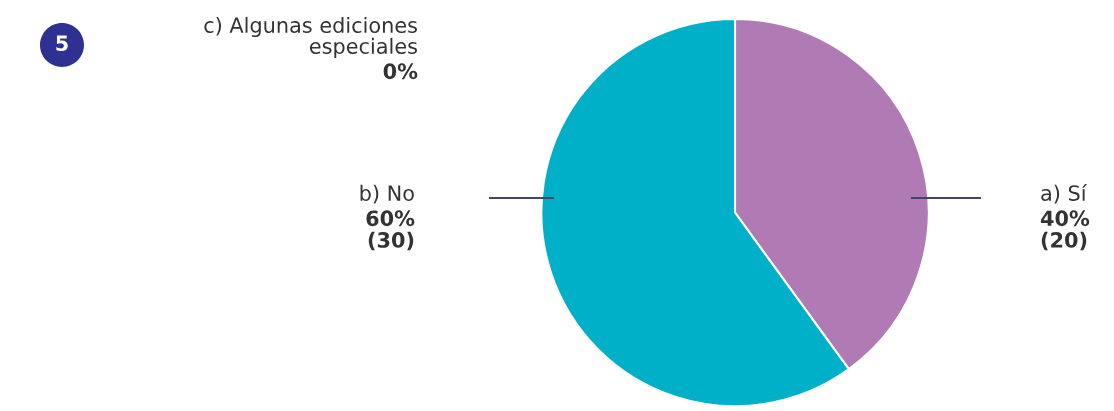 This screenshot has height=411, width=1114. I want to click on text: 5, so click(62, 43).